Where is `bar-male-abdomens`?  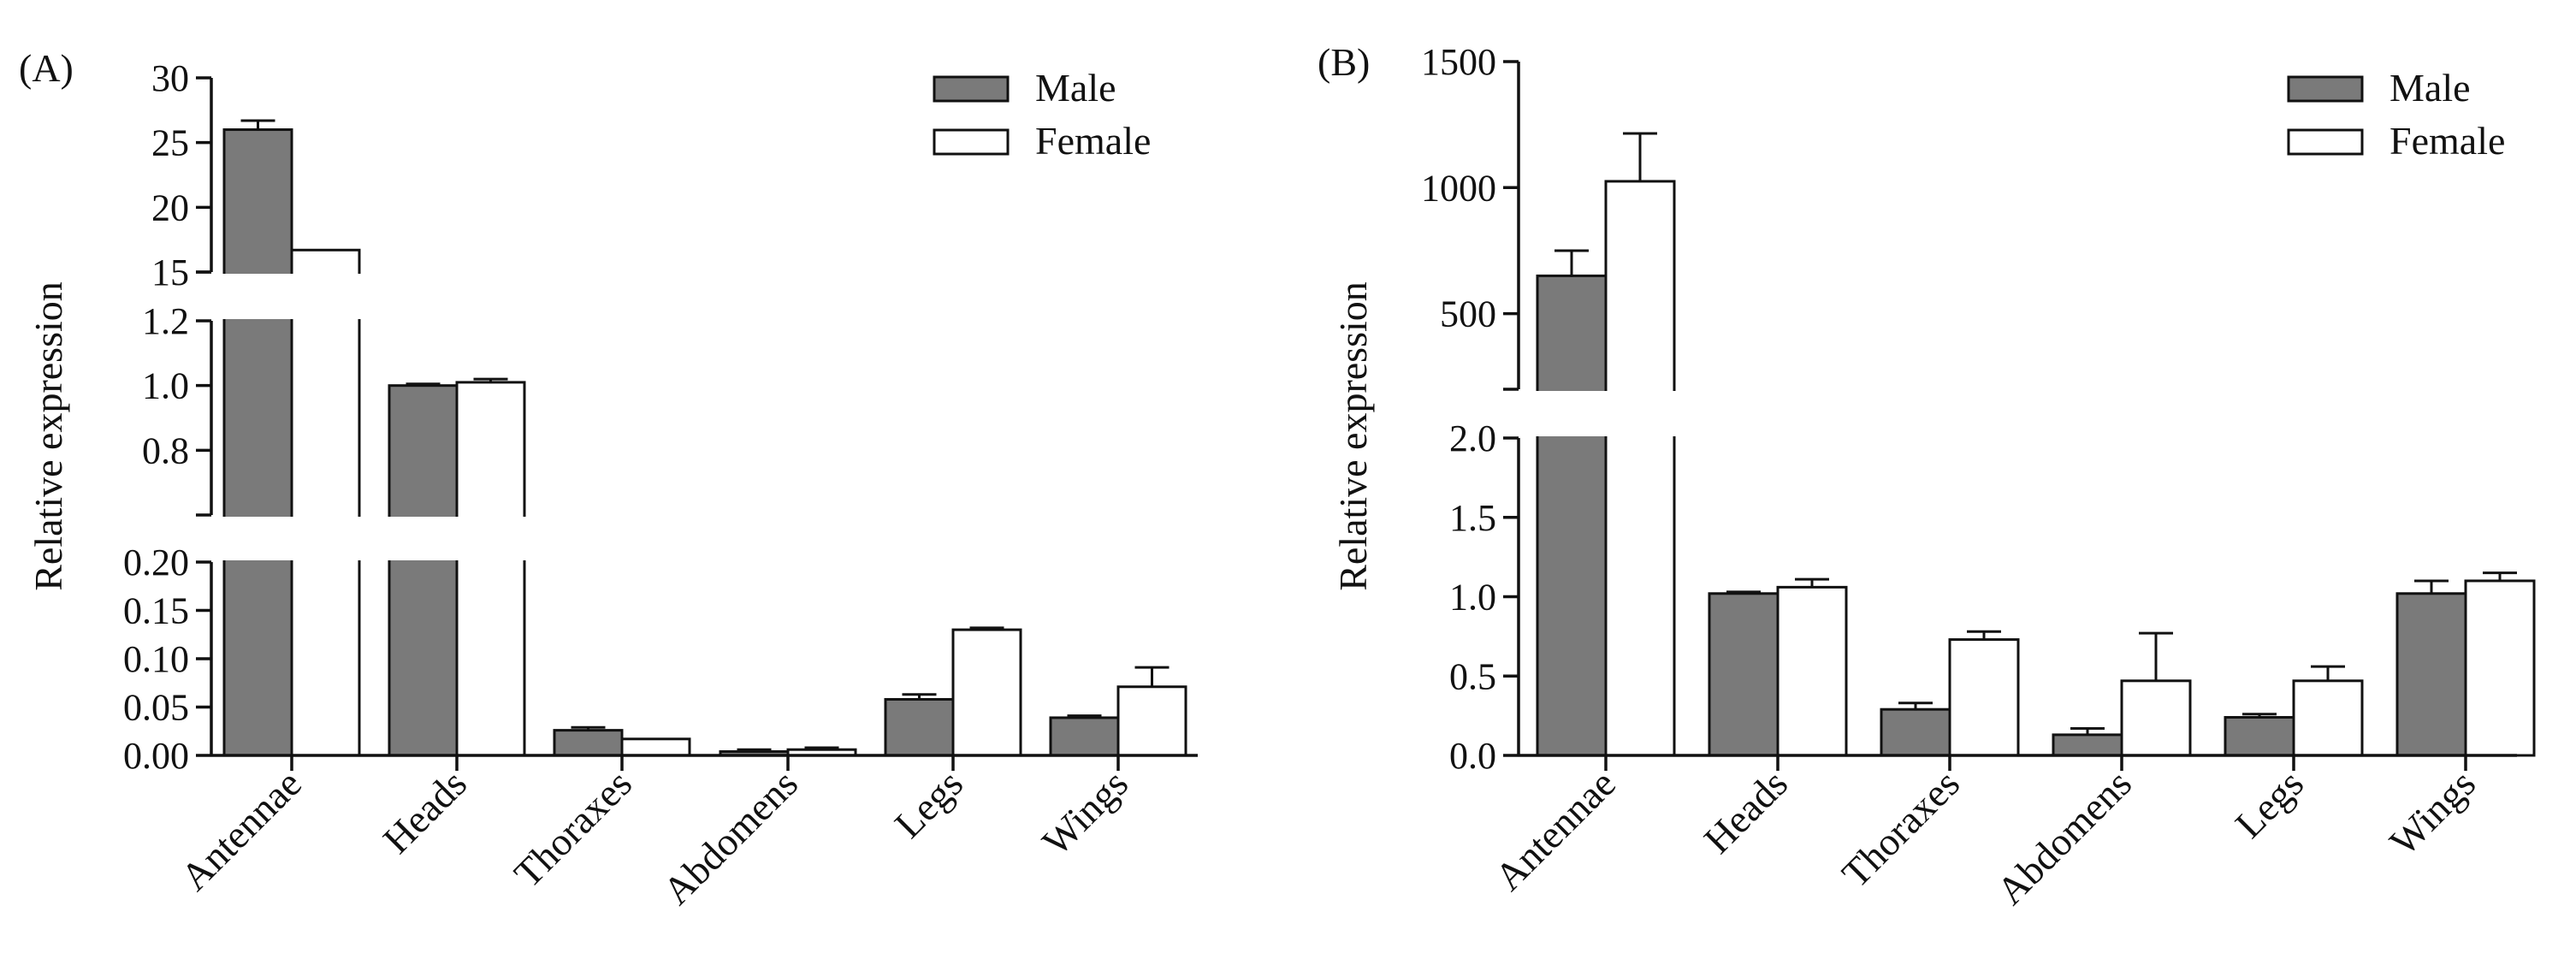
bar-male-abdomens is located at coordinates (2087, 745).